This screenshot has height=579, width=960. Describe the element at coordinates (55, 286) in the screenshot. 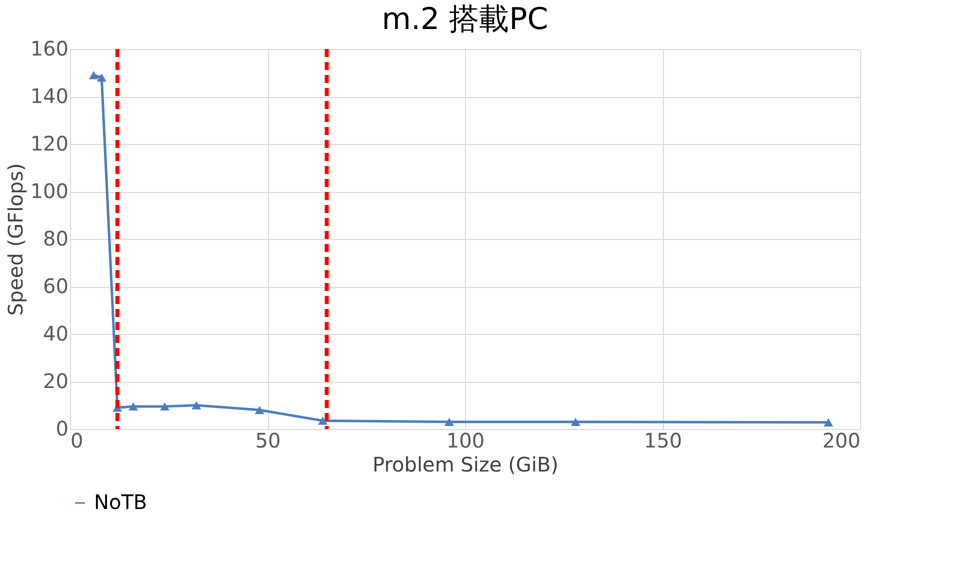

I see `y-tick-label: 60` at that location.